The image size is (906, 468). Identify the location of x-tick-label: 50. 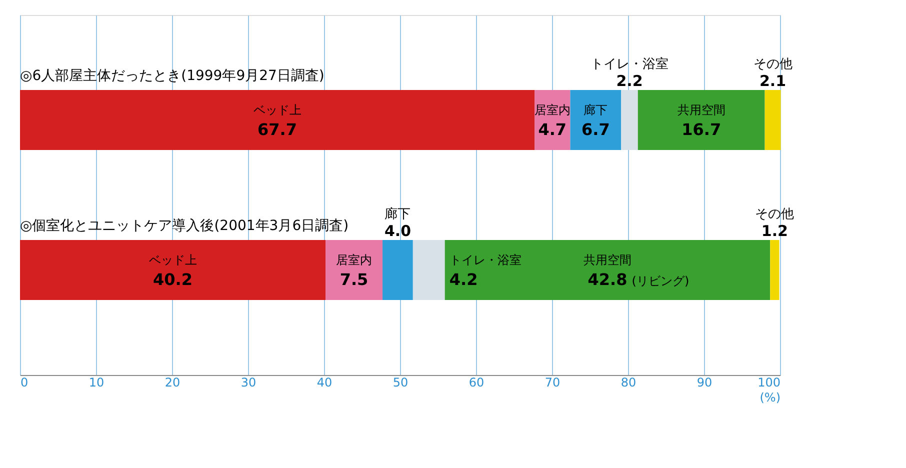
(400, 383).